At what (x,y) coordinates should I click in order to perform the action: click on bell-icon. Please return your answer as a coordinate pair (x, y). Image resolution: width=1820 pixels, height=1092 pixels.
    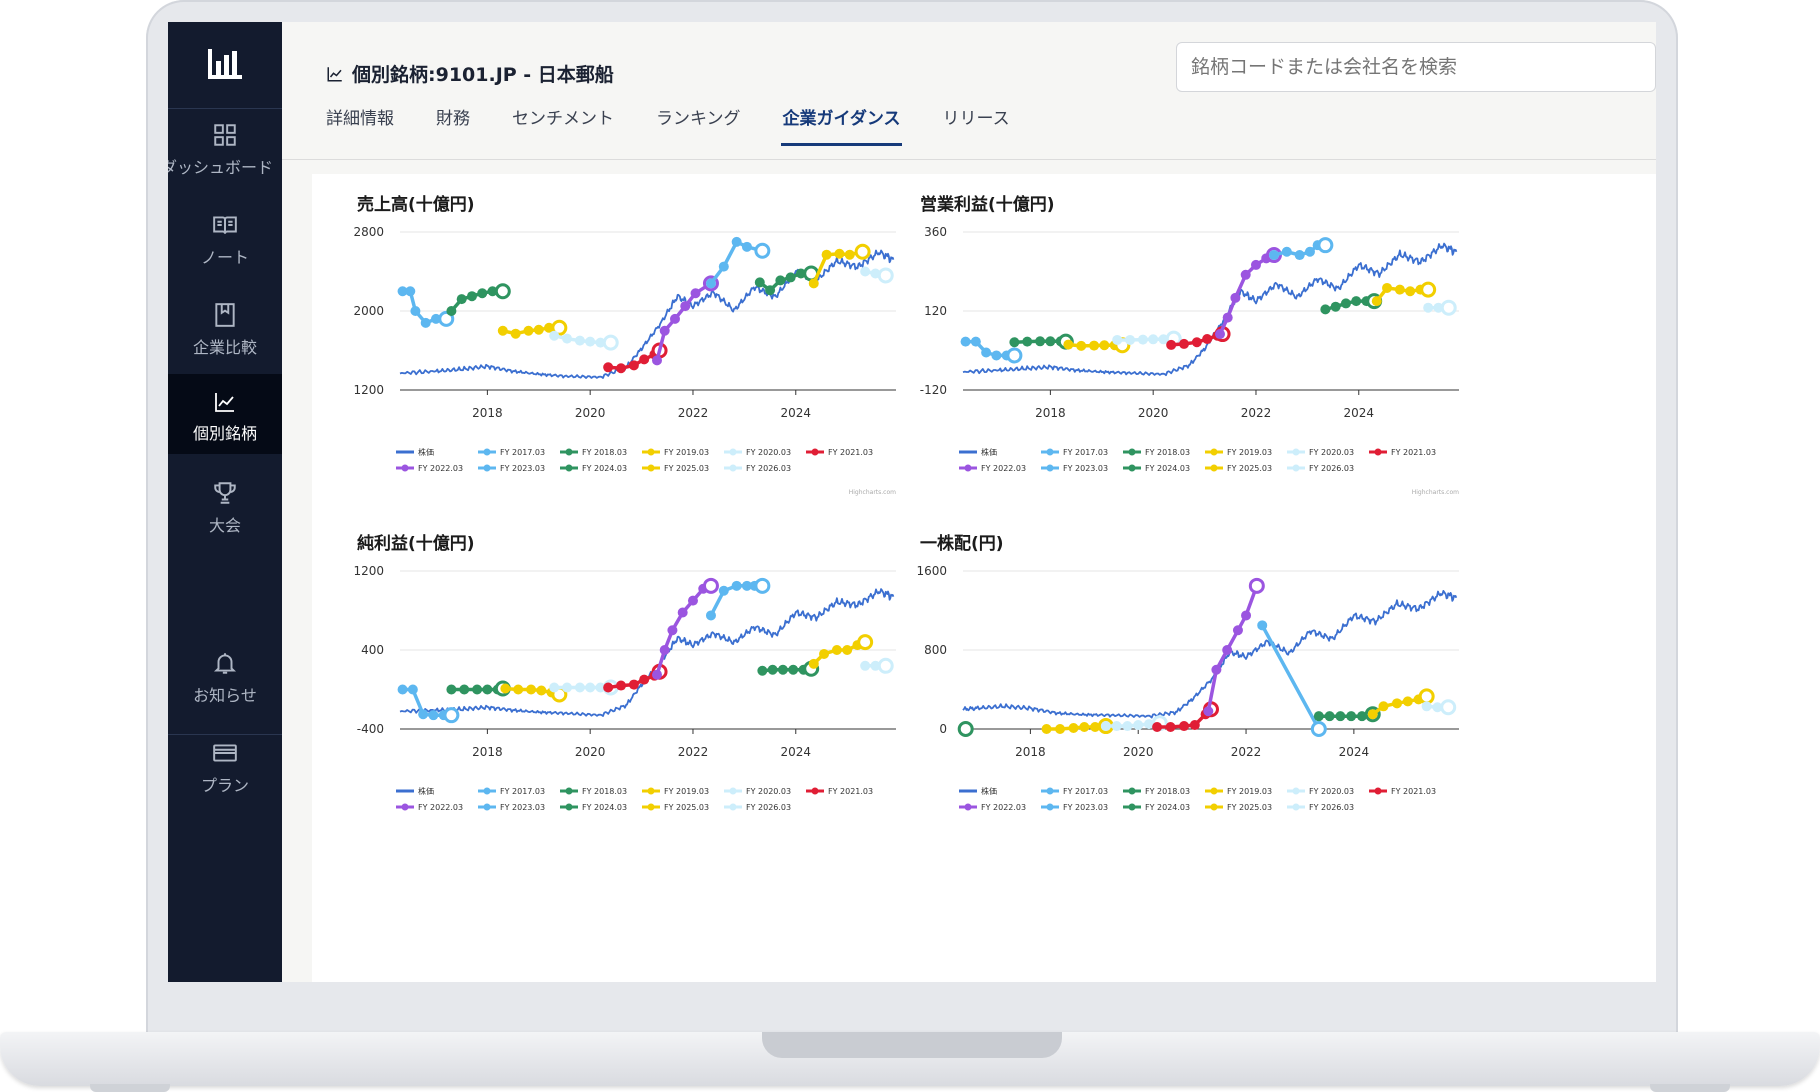
    Looking at the image, I should click on (225, 663).